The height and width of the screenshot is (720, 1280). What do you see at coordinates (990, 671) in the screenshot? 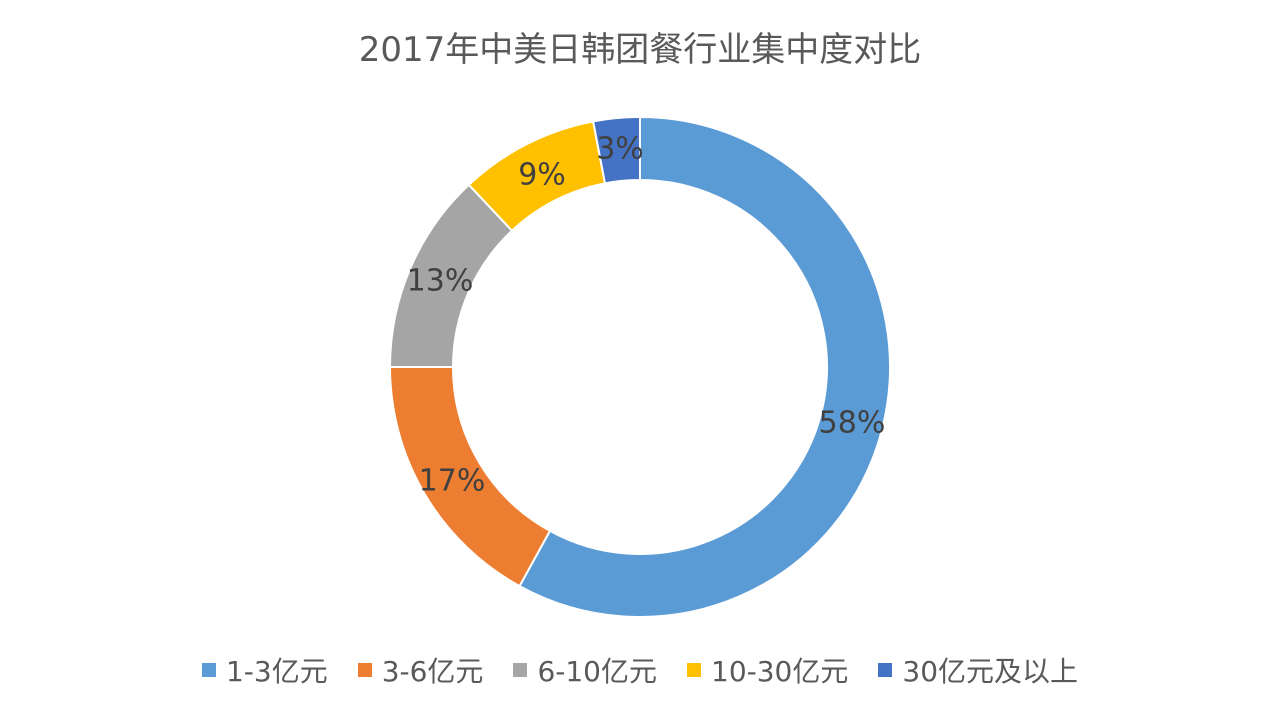
I see `legend-label: 30亿元及以上` at bounding box center [990, 671].